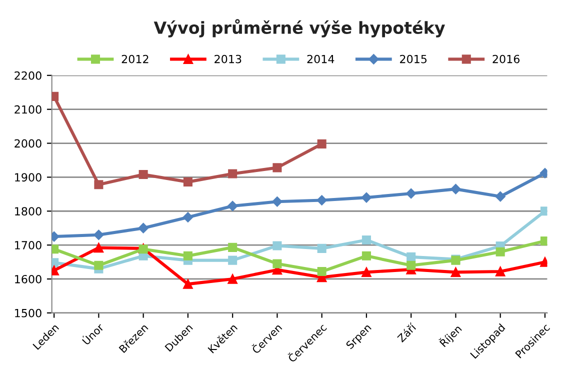  I want to click on y-tick-label: 1900, so click(28, 177).